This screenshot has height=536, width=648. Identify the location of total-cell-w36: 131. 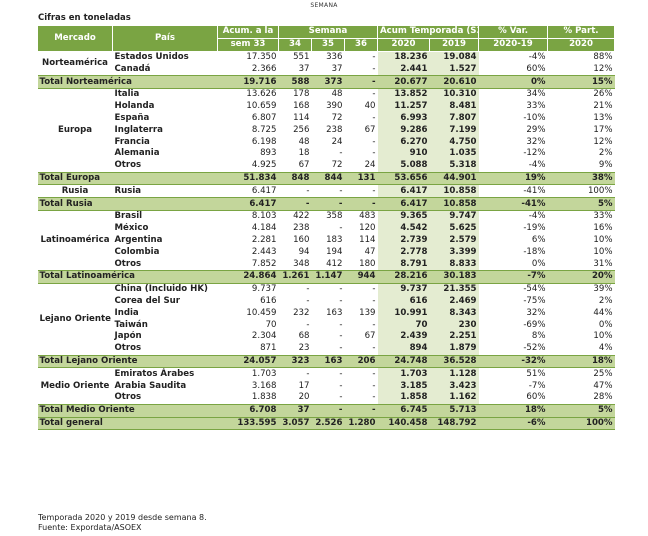
(361, 178).